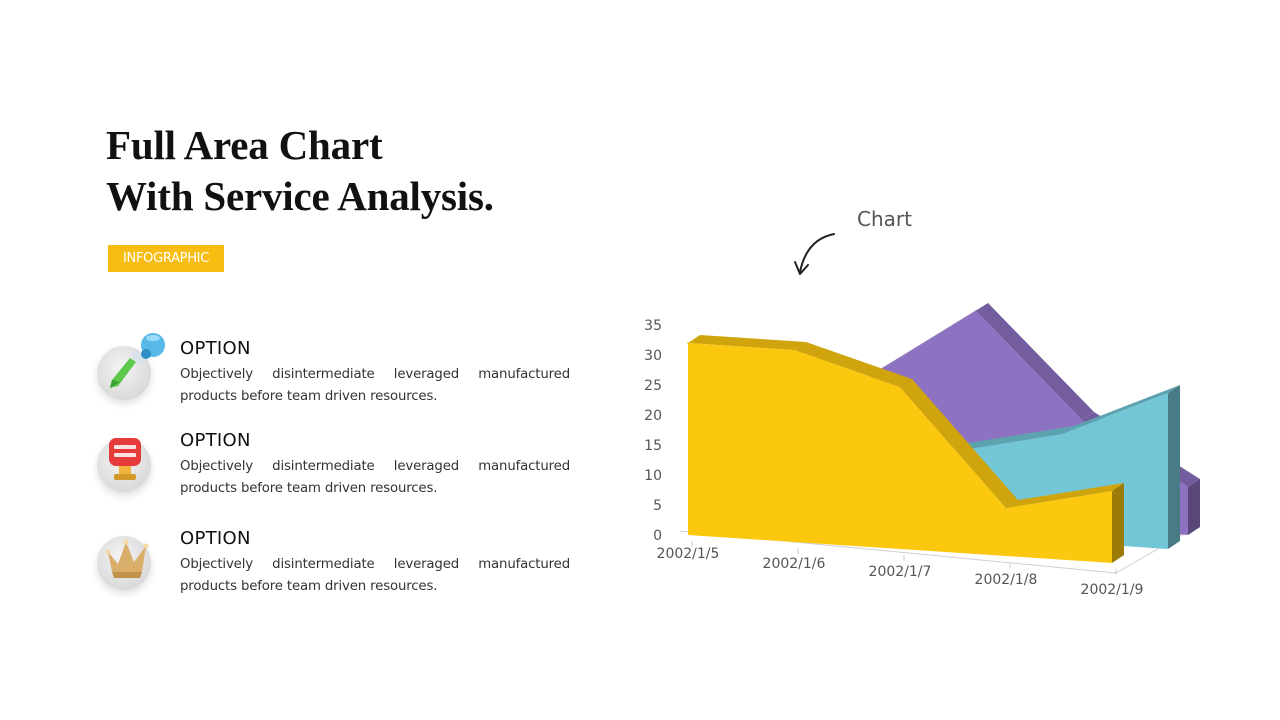  Describe the element at coordinates (244, 145) in the screenshot. I see `title-line-1: Full Area Chart` at that location.